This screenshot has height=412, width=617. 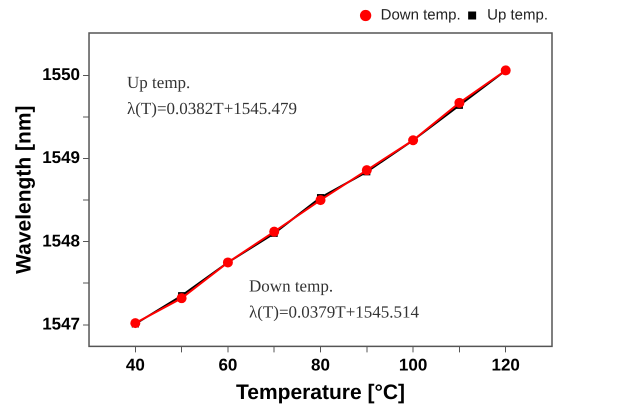 I want to click on annotation: Up temp. λ(T)=0.0382T+1545.479, so click(x=212, y=95).